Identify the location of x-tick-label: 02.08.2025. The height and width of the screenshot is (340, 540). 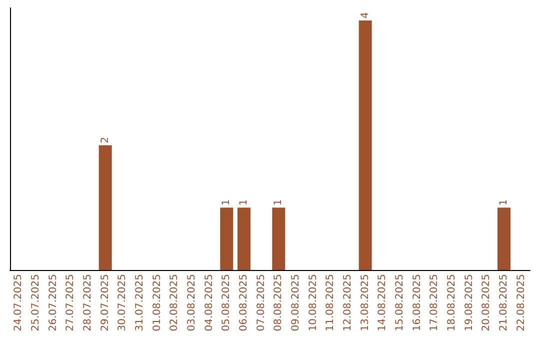
(174, 303).